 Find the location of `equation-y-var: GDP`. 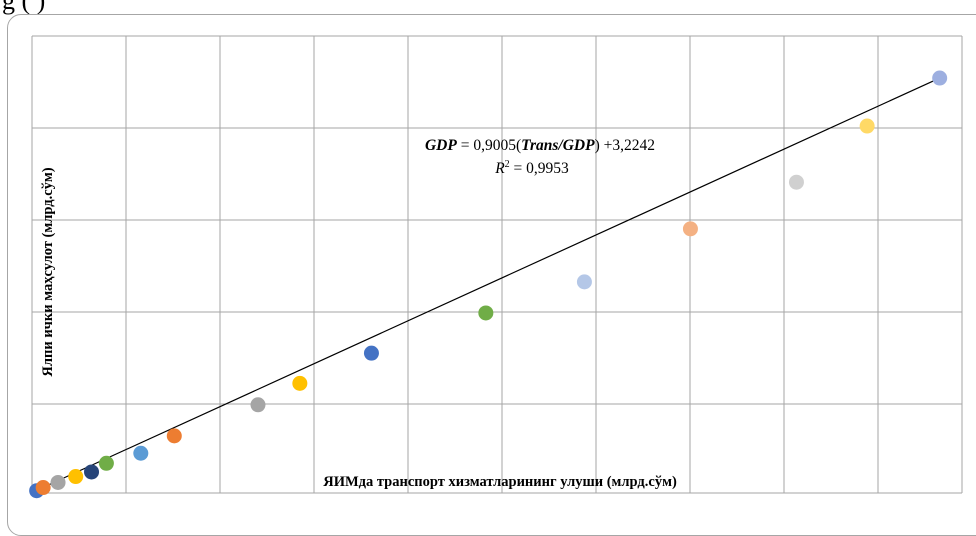

equation-y-var: GDP is located at coordinates (441, 145).